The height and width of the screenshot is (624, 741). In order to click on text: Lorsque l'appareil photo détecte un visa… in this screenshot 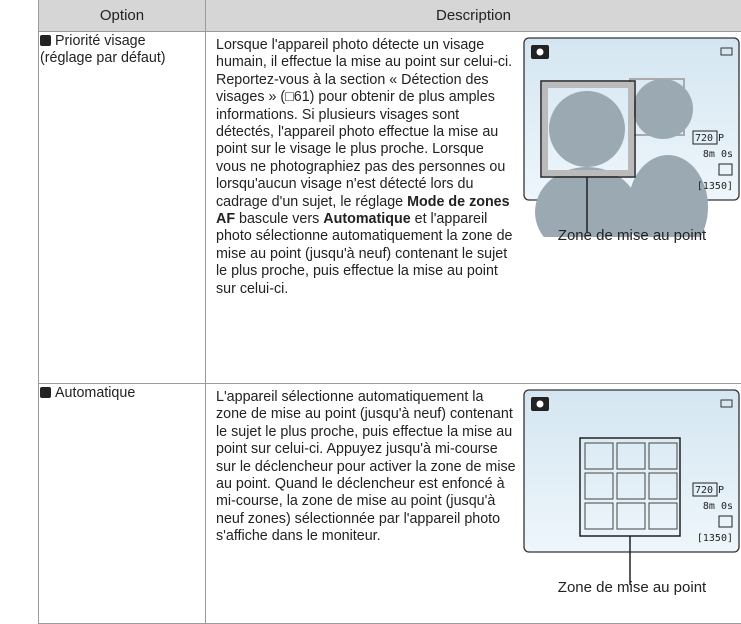, I will do `click(364, 123)`.